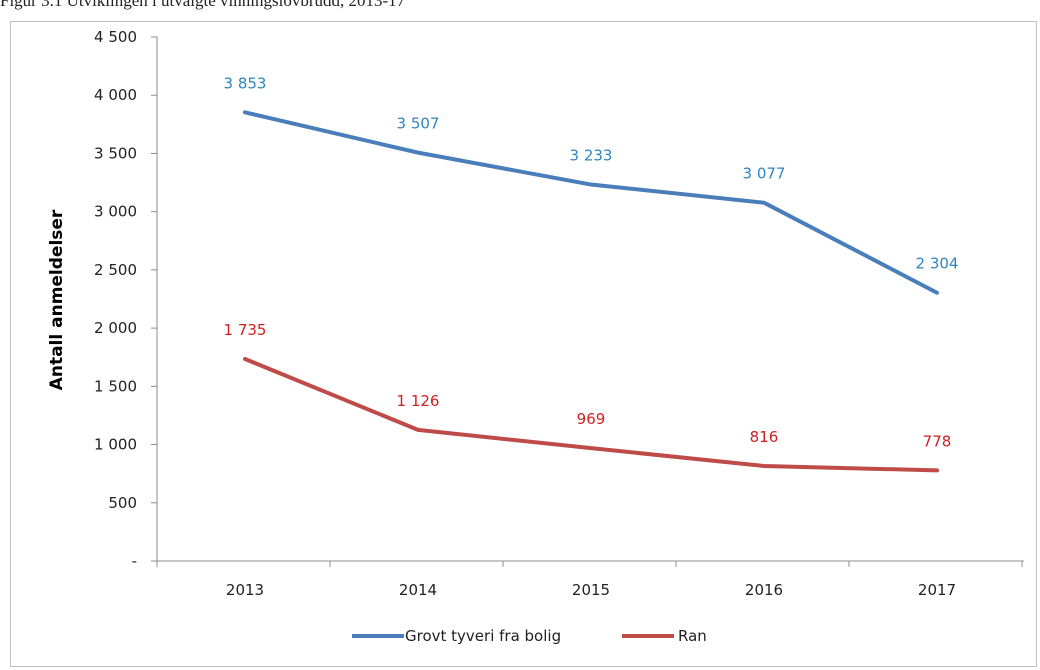  I want to click on data-label: 3 077, so click(764, 174).